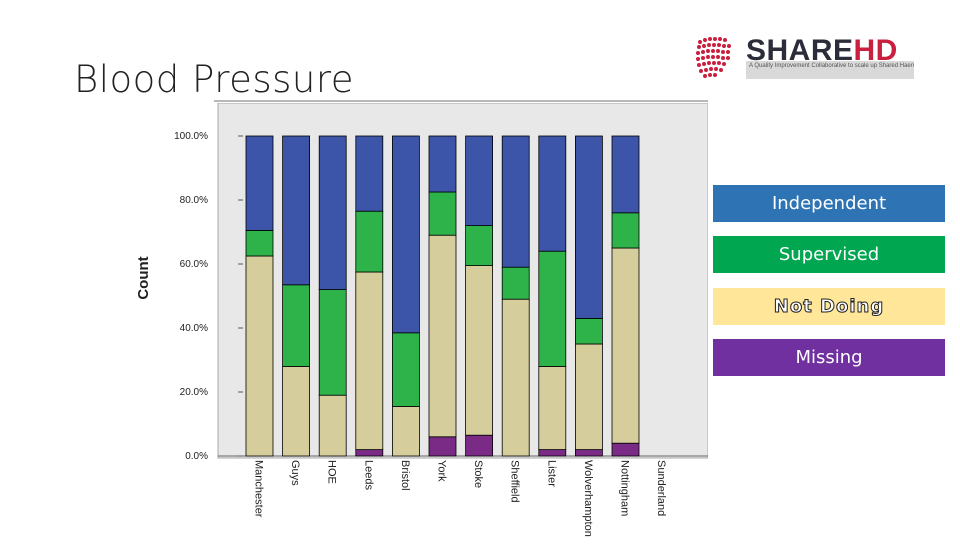 This screenshot has width=960, height=545. Describe the element at coordinates (829, 306) in the screenshot. I see `legend-not-doing: Not Doing` at that location.